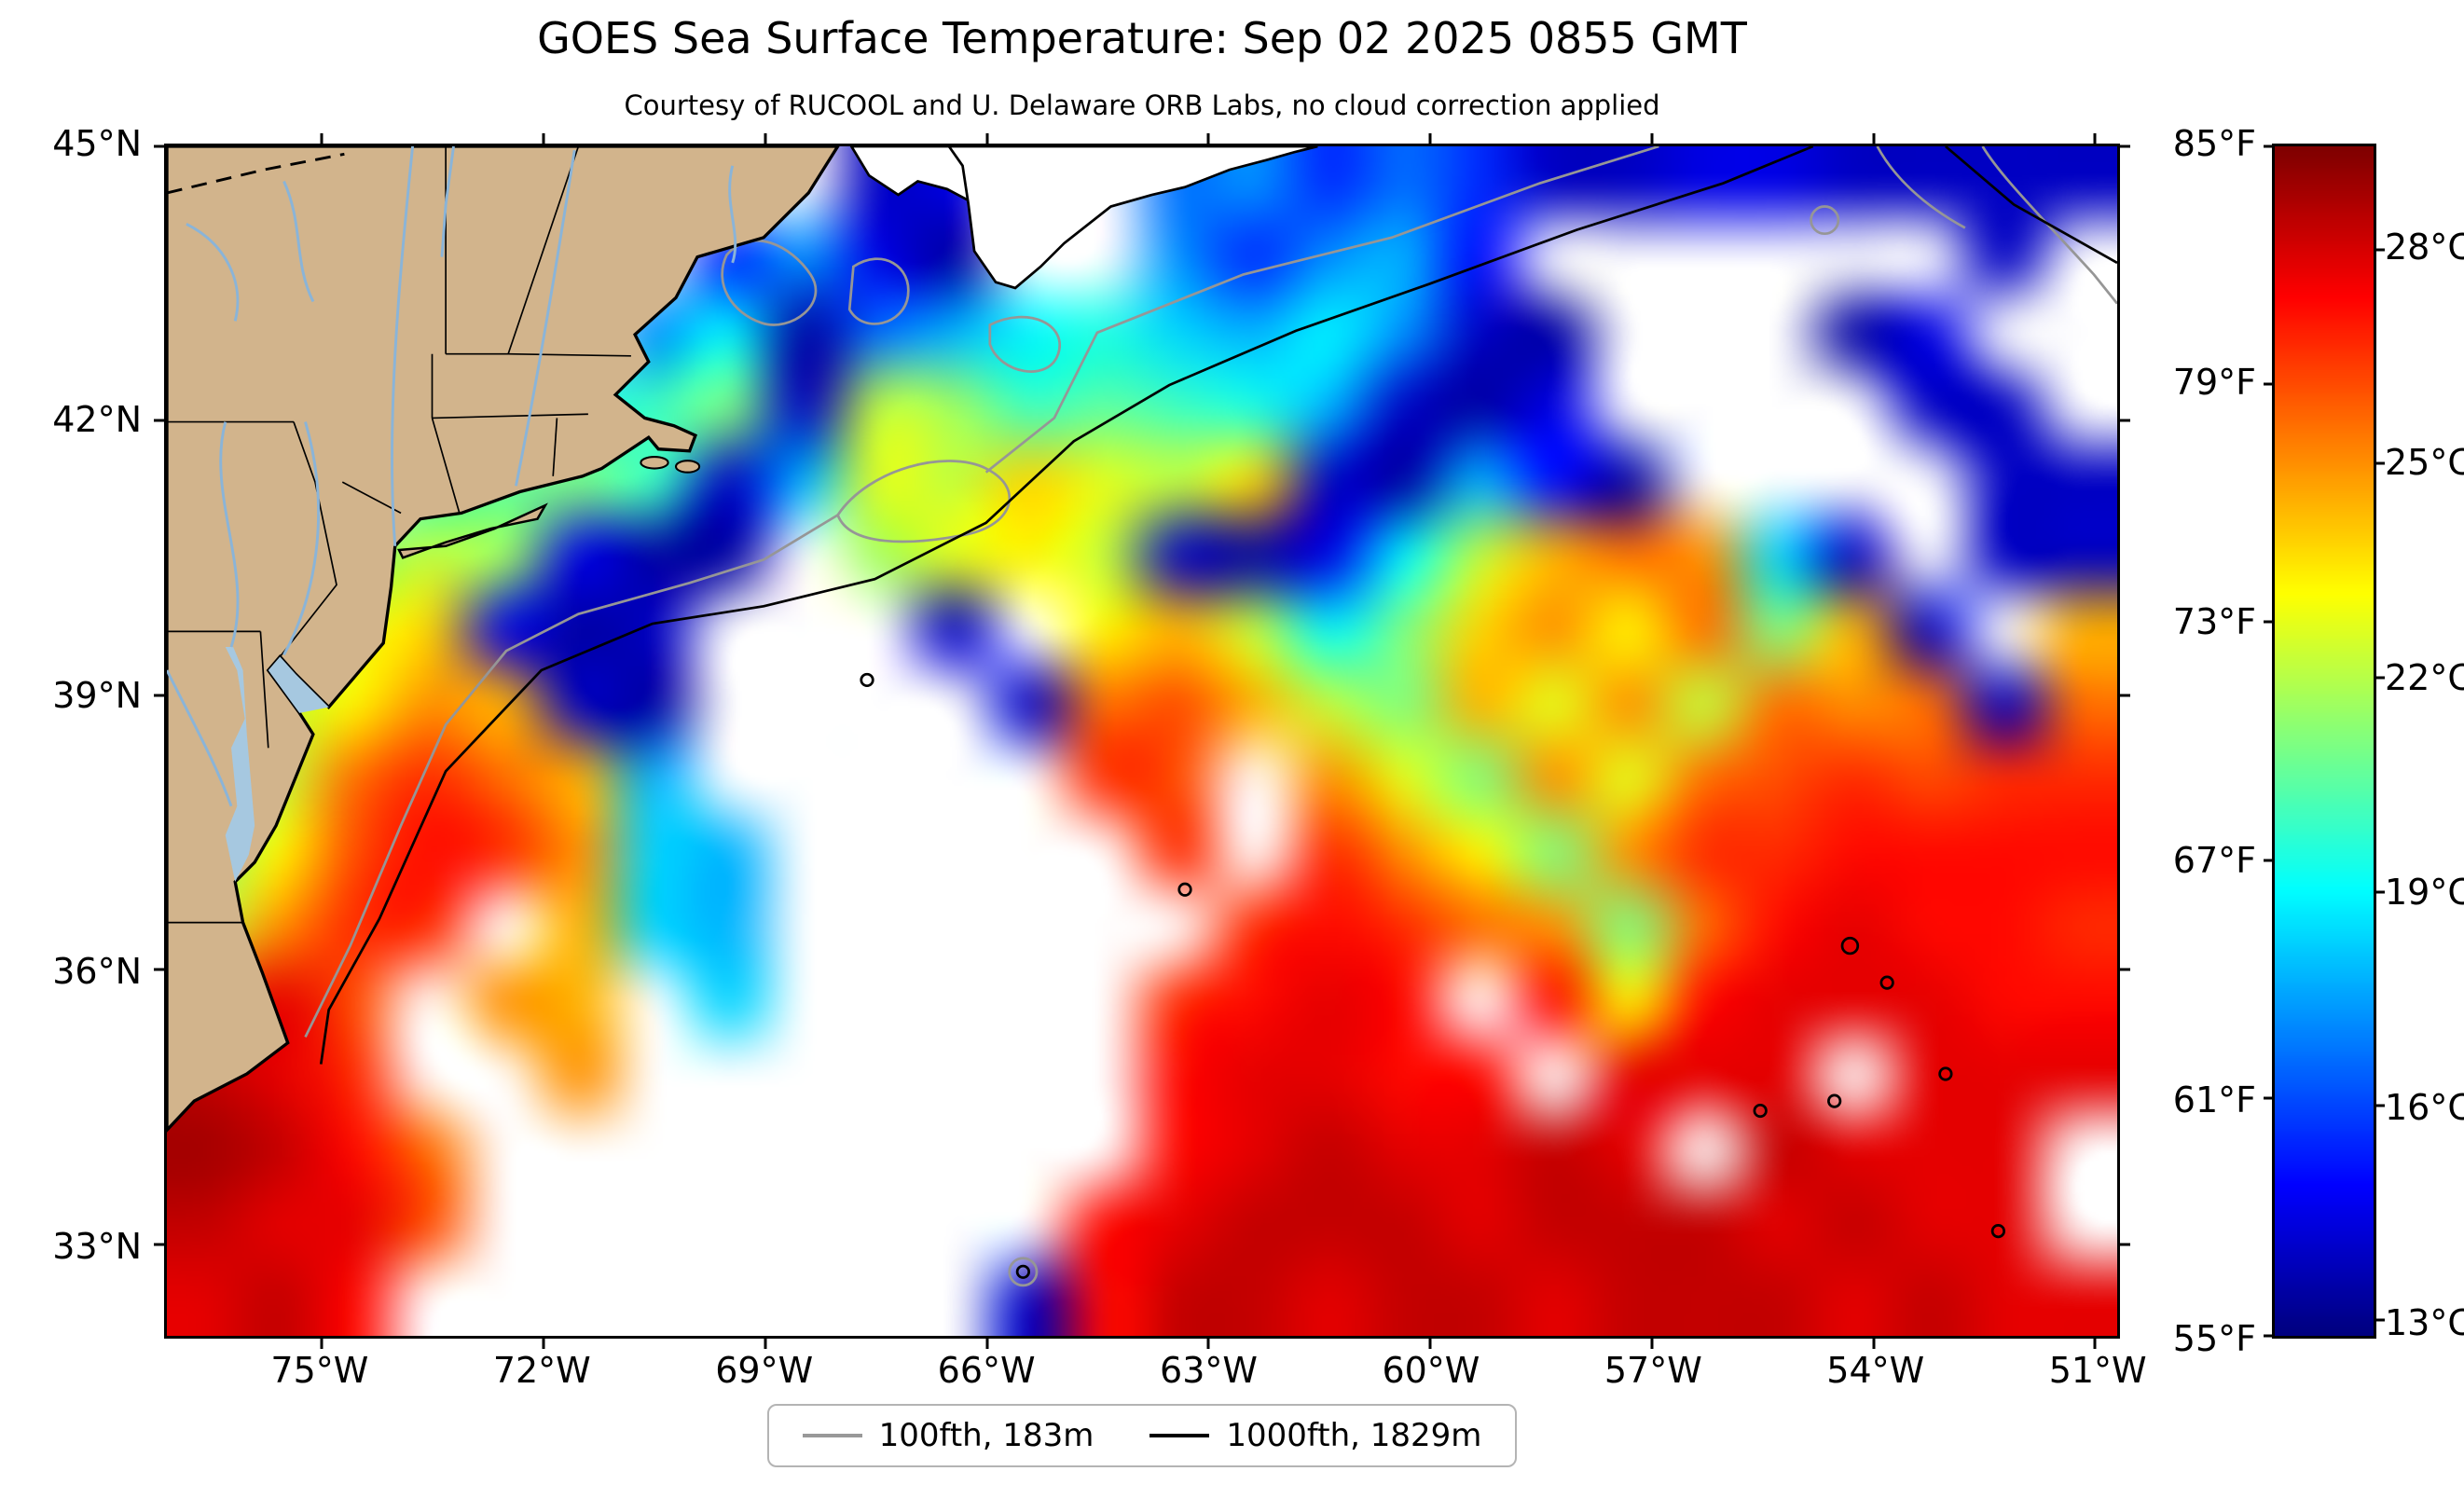 This screenshot has width=2464, height=1485. What do you see at coordinates (319, 1370) in the screenshot?
I see `x-tick-label: 75°W` at bounding box center [319, 1370].